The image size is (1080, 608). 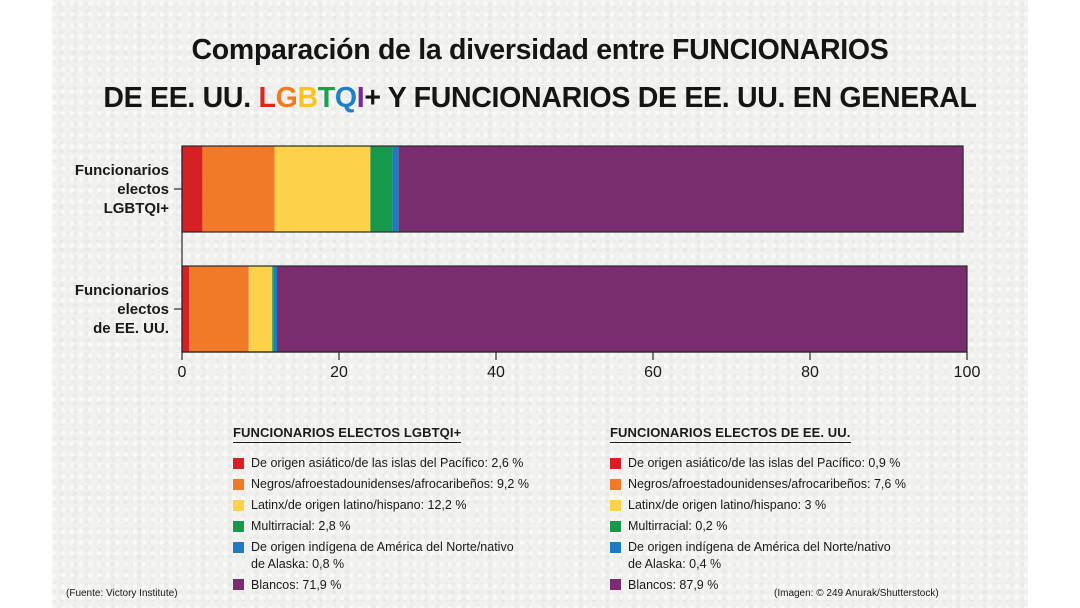 What do you see at coordinates (181, 98) in the screenshot?
I see `title-prefix: DE EE. UU.` at bounding box center [181, 98].